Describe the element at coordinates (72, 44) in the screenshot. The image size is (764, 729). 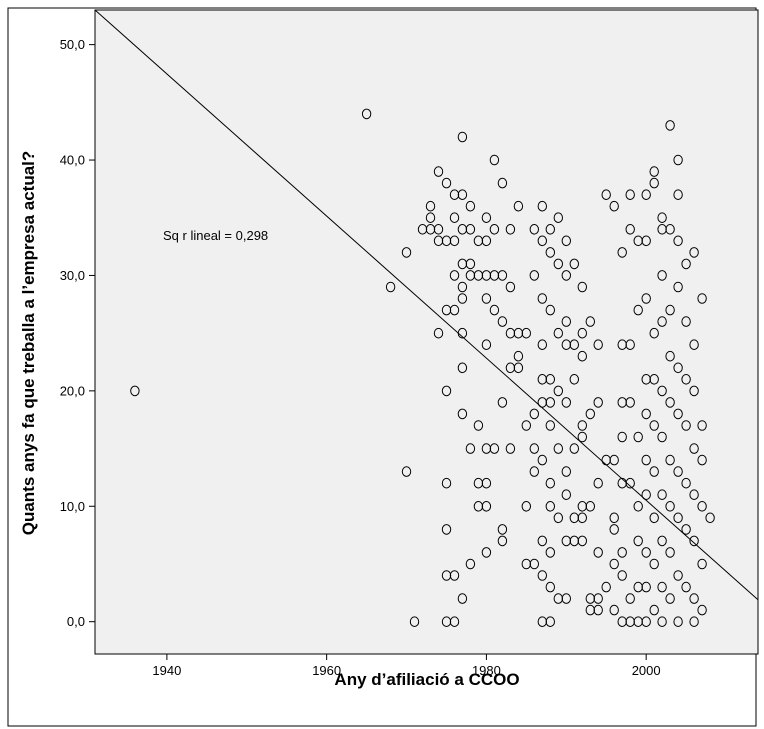
I see `y-tick-label: 50,0` at that location.